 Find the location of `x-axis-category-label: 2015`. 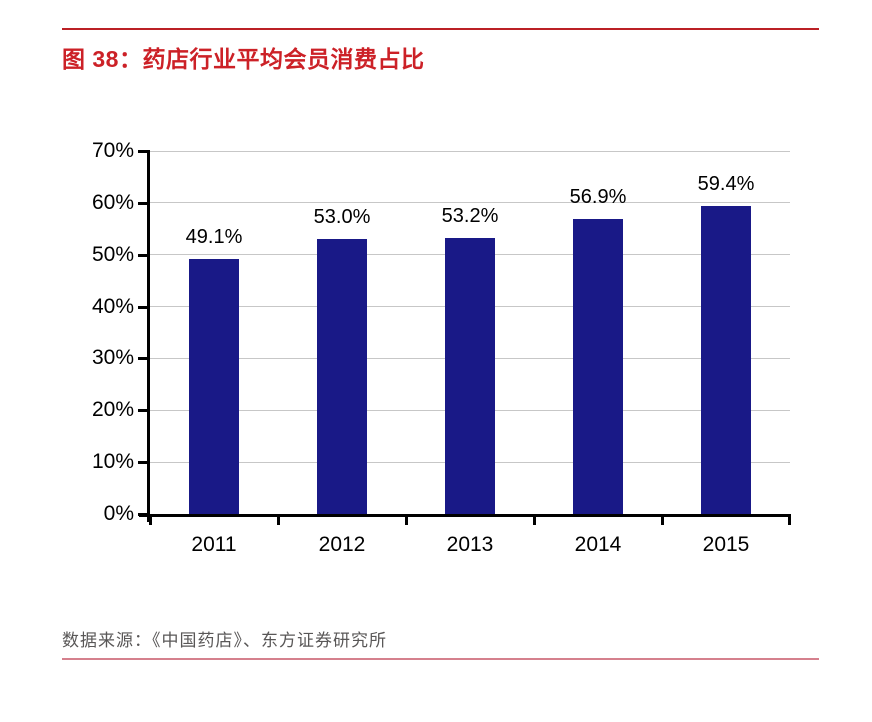

x-axis-category-label: 2015 is located at coordinates (726, 544).